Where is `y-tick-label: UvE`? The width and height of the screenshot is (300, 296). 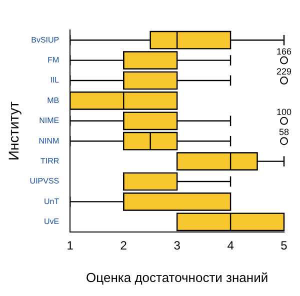 y-tick-label: UvE is located at coordinates (52, 221).